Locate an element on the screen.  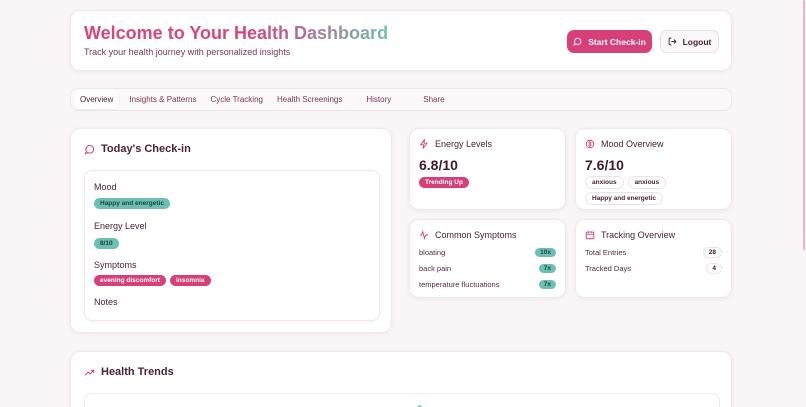
start-checkin-label: Start Check-in is located at coordinates (617, 41).